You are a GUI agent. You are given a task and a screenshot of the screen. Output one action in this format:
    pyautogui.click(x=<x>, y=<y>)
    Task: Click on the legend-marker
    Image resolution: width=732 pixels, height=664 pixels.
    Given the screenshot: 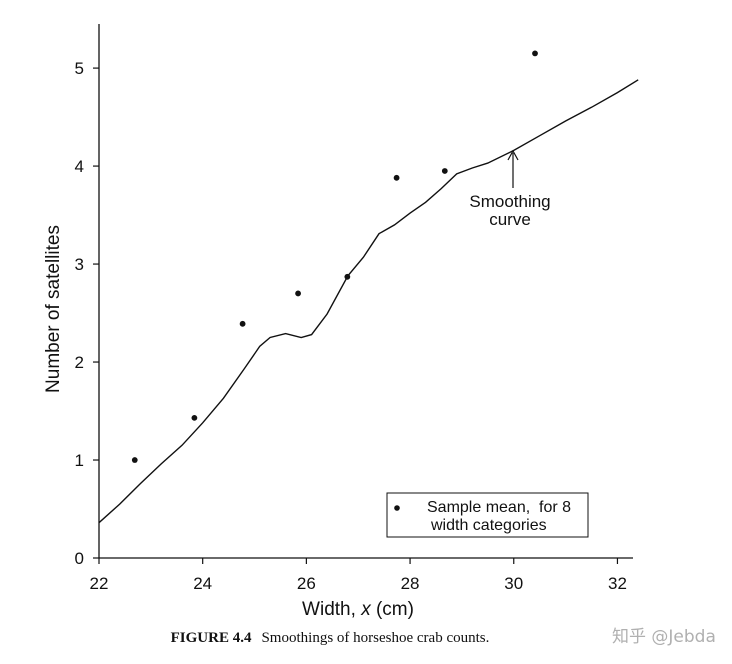 What is the action you would take?
    pyautogui.click(x=397, y=508)
    